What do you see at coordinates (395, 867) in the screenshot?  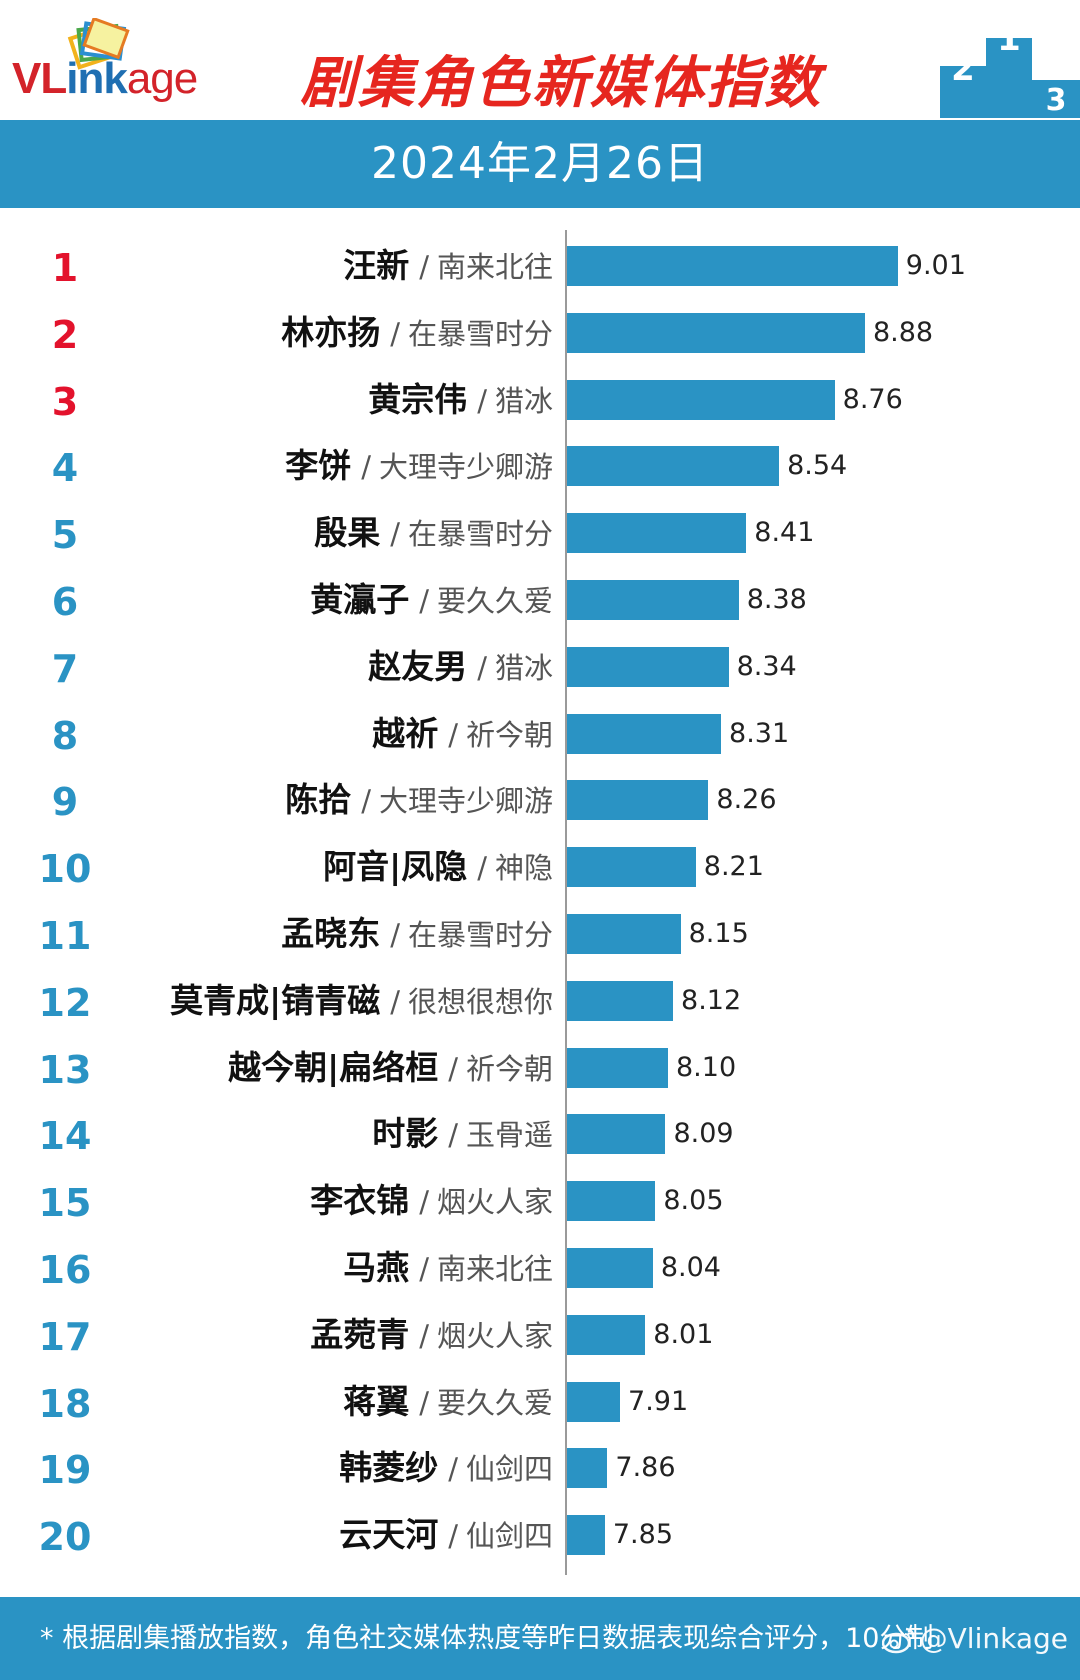 I see `character-name: 阿音|凤隐` at bounding box center [395, 867].